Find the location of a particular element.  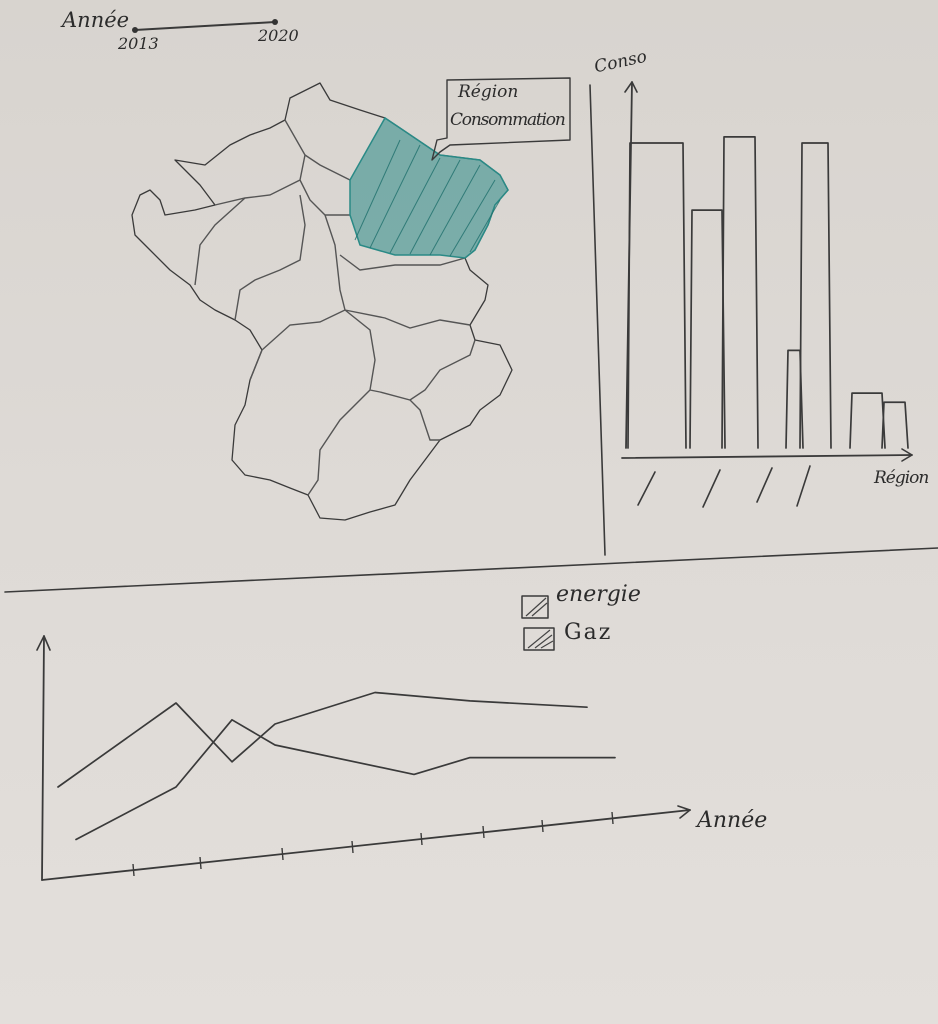

line-x-axis is located at coordinates (366, 845).